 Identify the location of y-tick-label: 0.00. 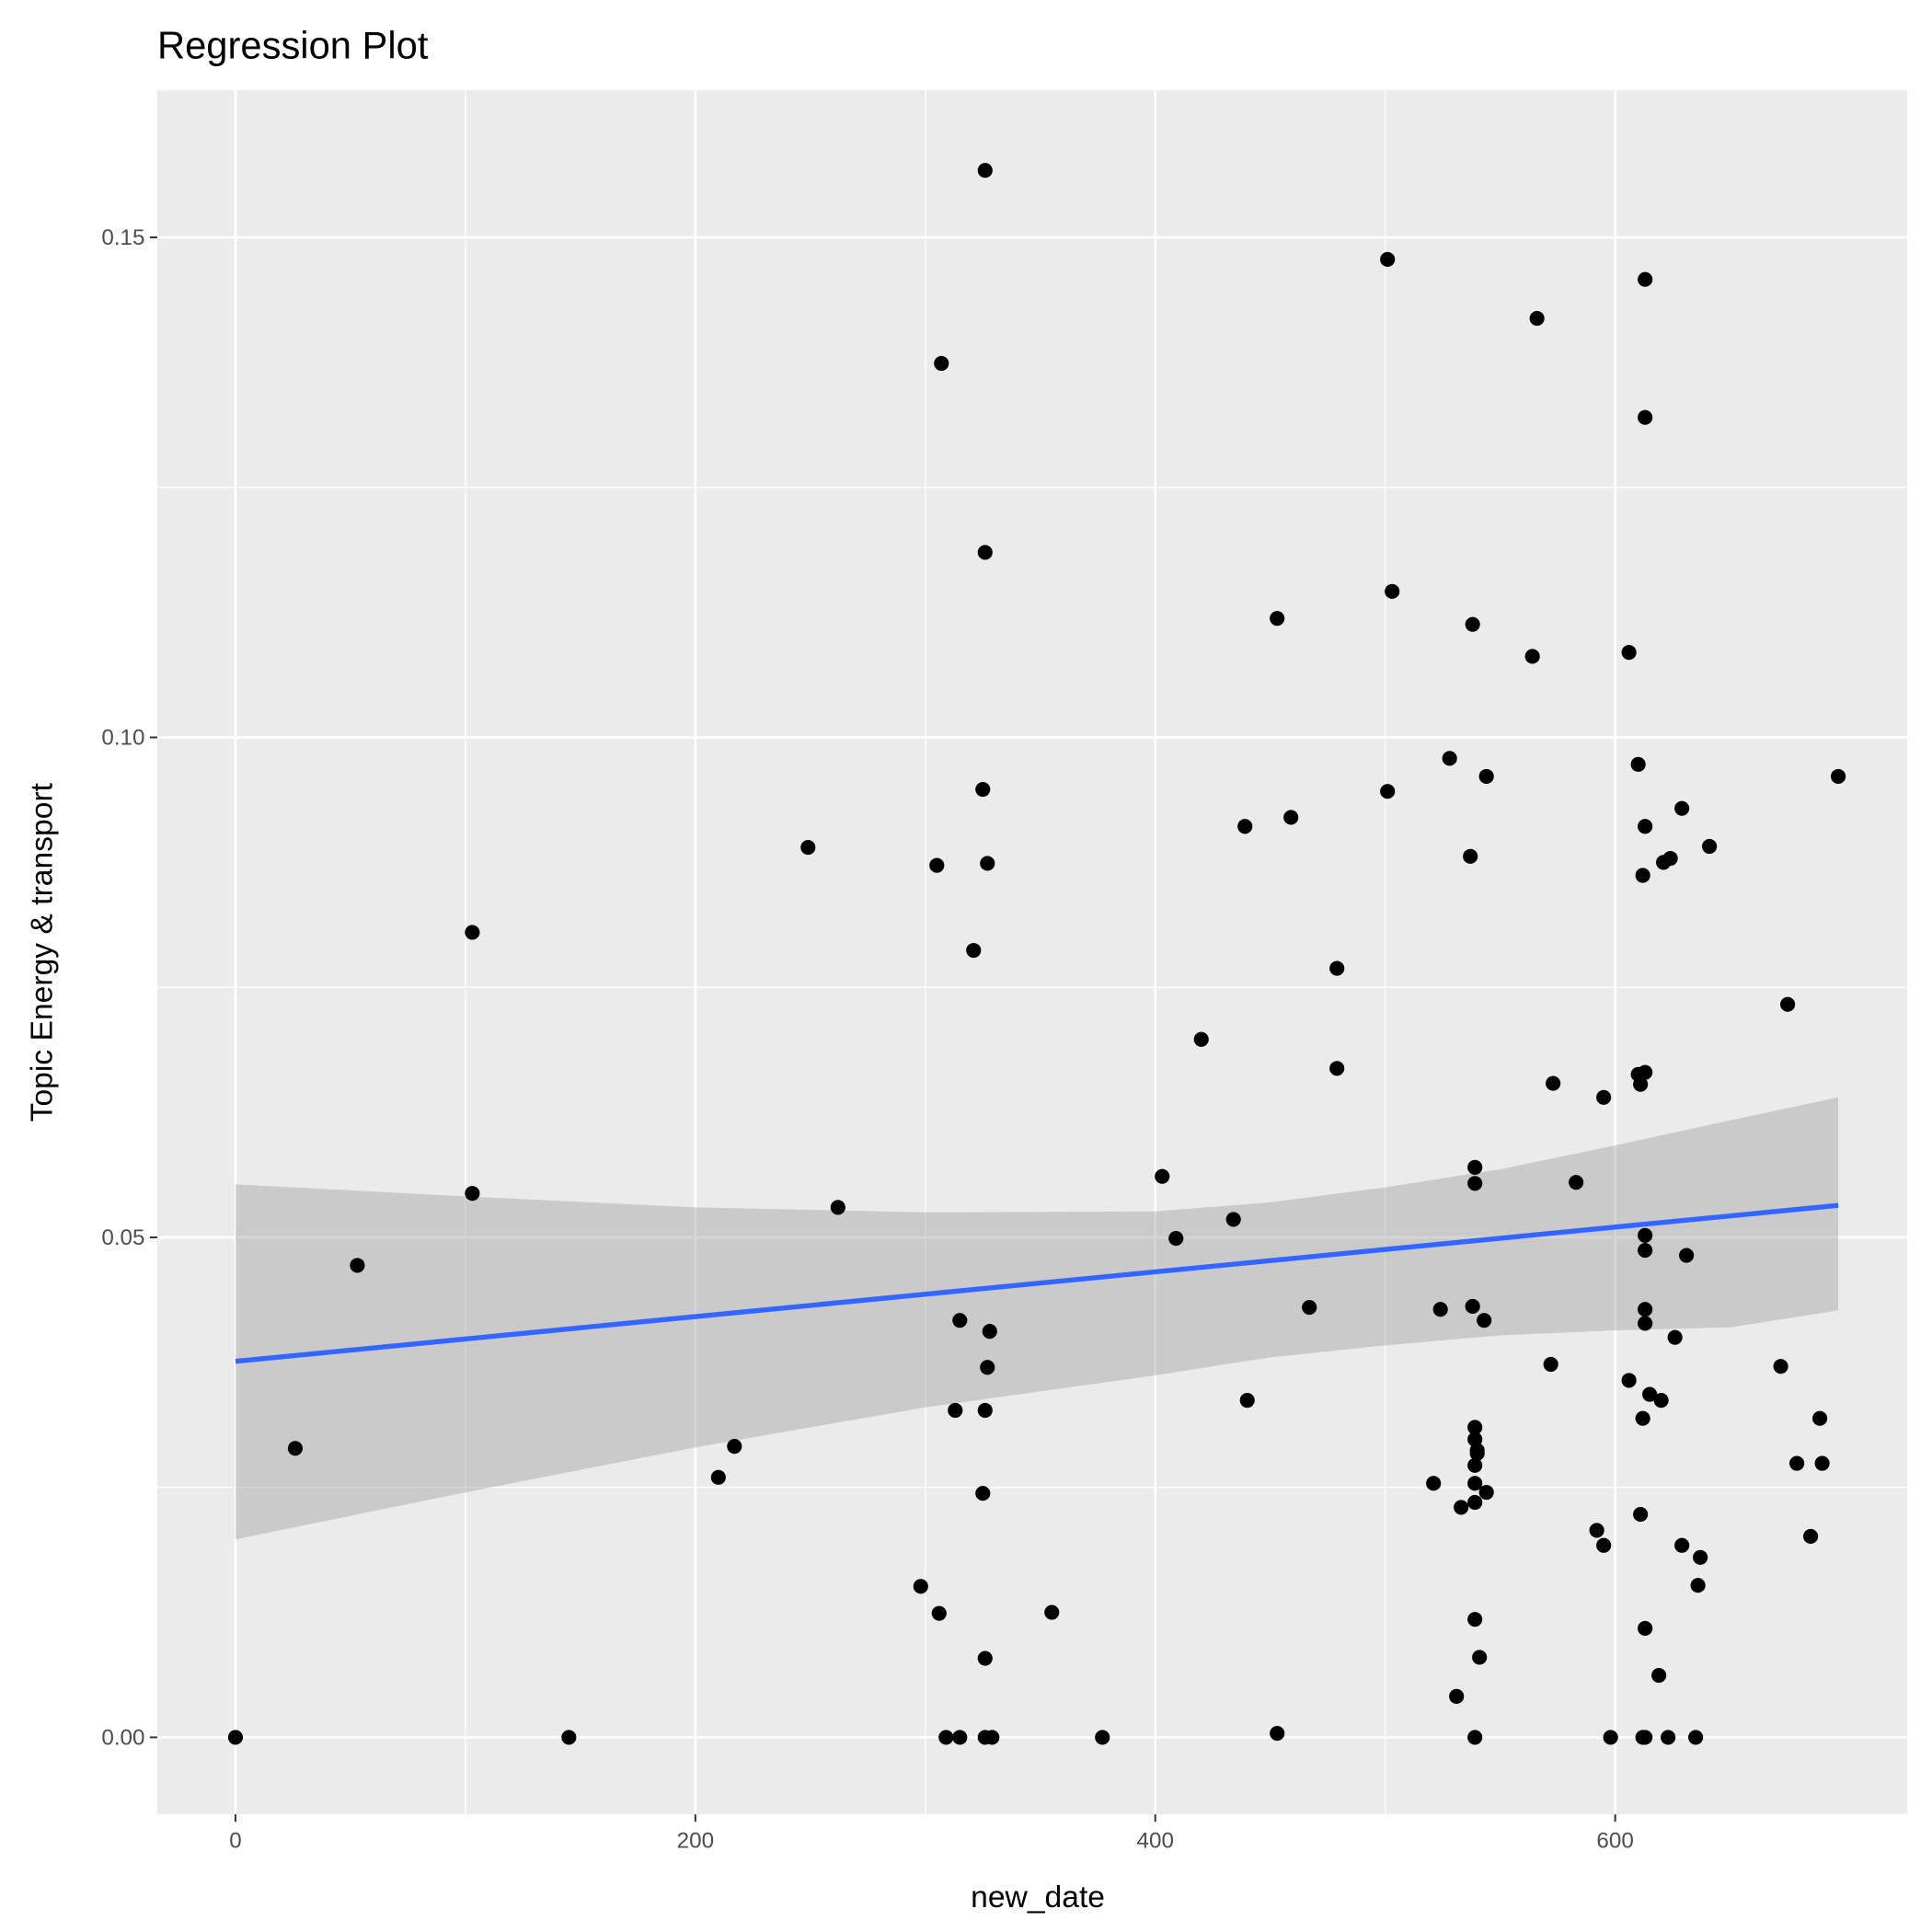
(122, 1737).